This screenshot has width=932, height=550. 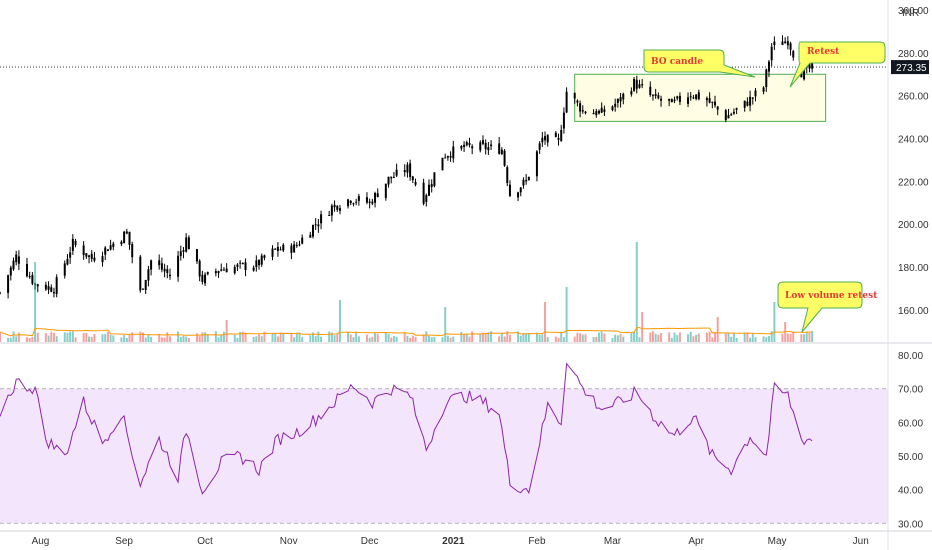 What do you see at coordinates (453, 541) in the screenshot?
I see `time-tick-label: 2021` at bounding box center [453, 541].